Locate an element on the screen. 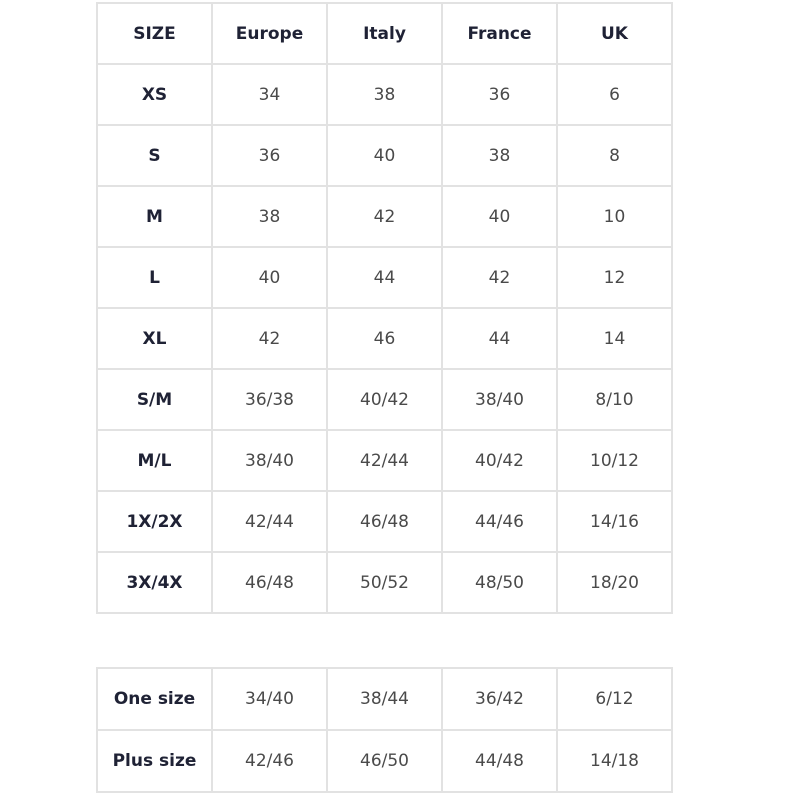 Image resolution: width=800 pixels, height=800 pixels. size-value-cell: 18/20 is located at coordinates (614, 582).